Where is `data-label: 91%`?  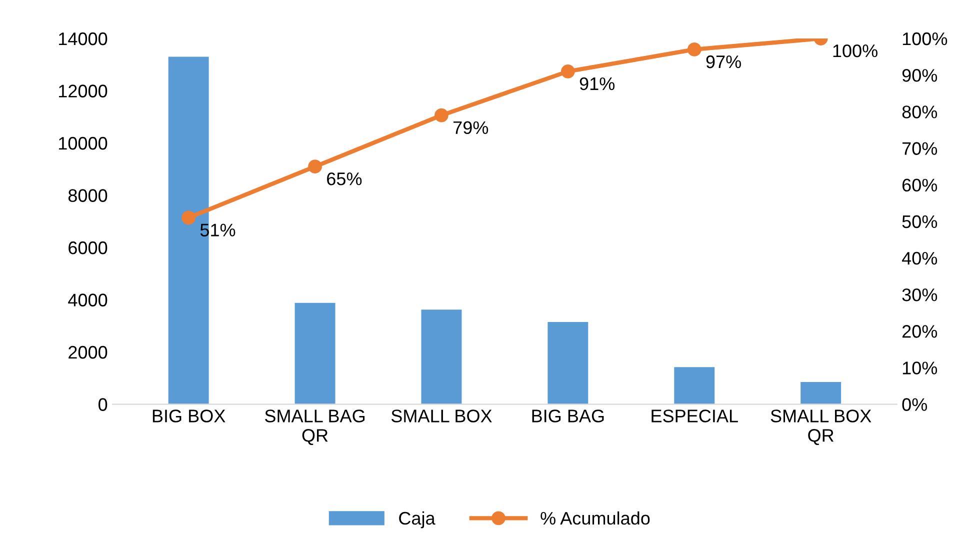
data-label: 91% is located at coordinates (597, 83).